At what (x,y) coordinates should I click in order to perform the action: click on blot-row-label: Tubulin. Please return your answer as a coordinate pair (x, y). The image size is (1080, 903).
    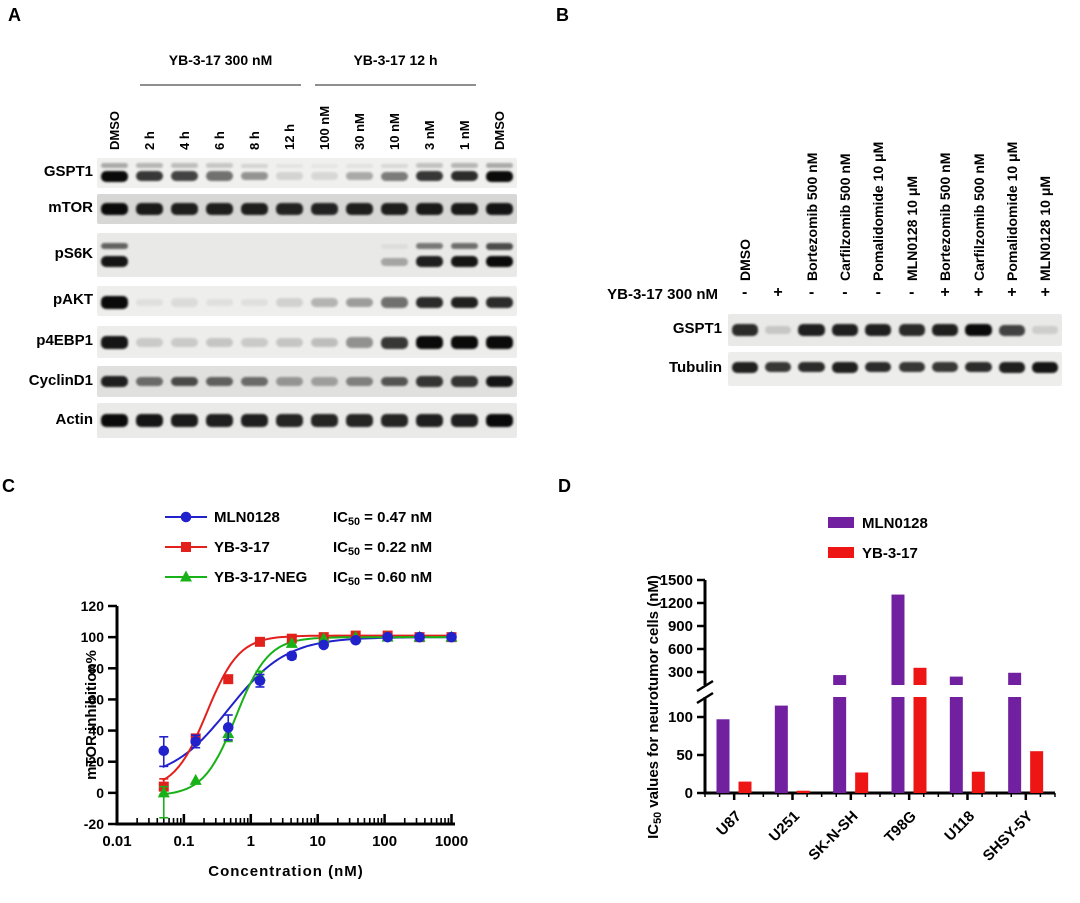
    Looking at the image, I should click on (695, 367).